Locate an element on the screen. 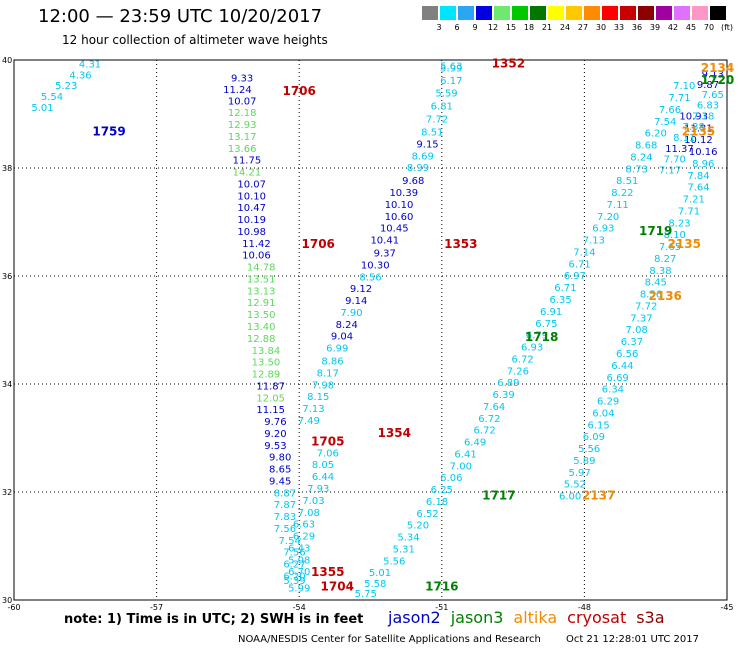 The height and width of the screenshot is (650, 740). wave-height-value: 7.70 is located at coordinates (675, 160).